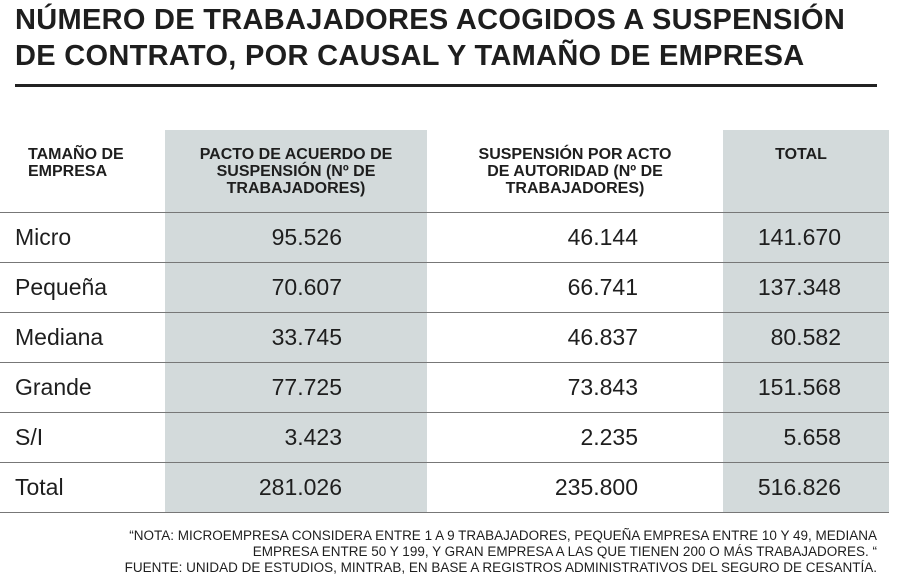 The width and height of the screenshot is (900, 587). I want to click on row-label: Grande, so click(82, 387).